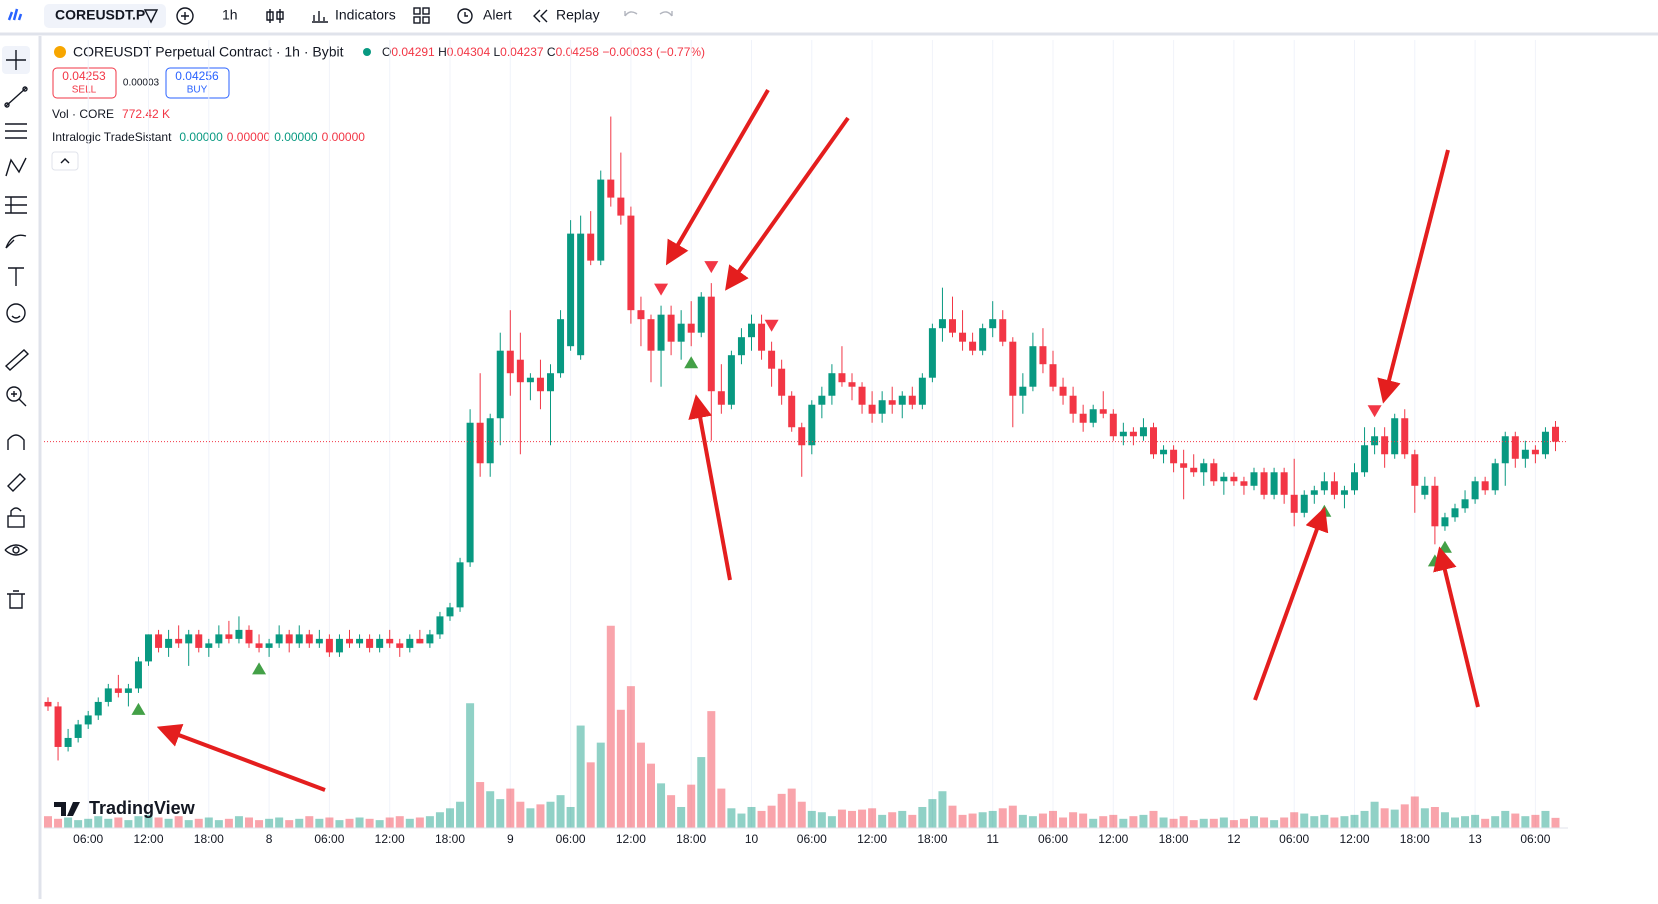 The width and height of the screenshot is (1658, 904). What do you see at coordinates (197, 90) in the screenshot?
I see `buy-label: BUY` at bounding box center [197, 90].